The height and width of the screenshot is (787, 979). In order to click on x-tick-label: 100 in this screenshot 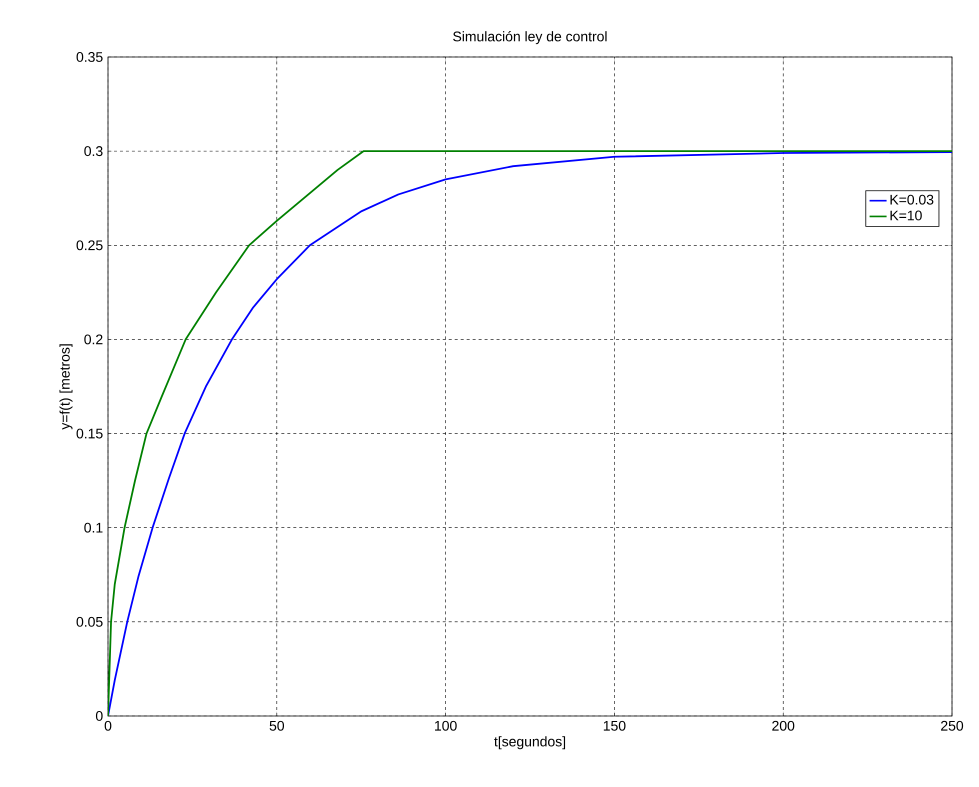, I will do `click(446, 725)`.